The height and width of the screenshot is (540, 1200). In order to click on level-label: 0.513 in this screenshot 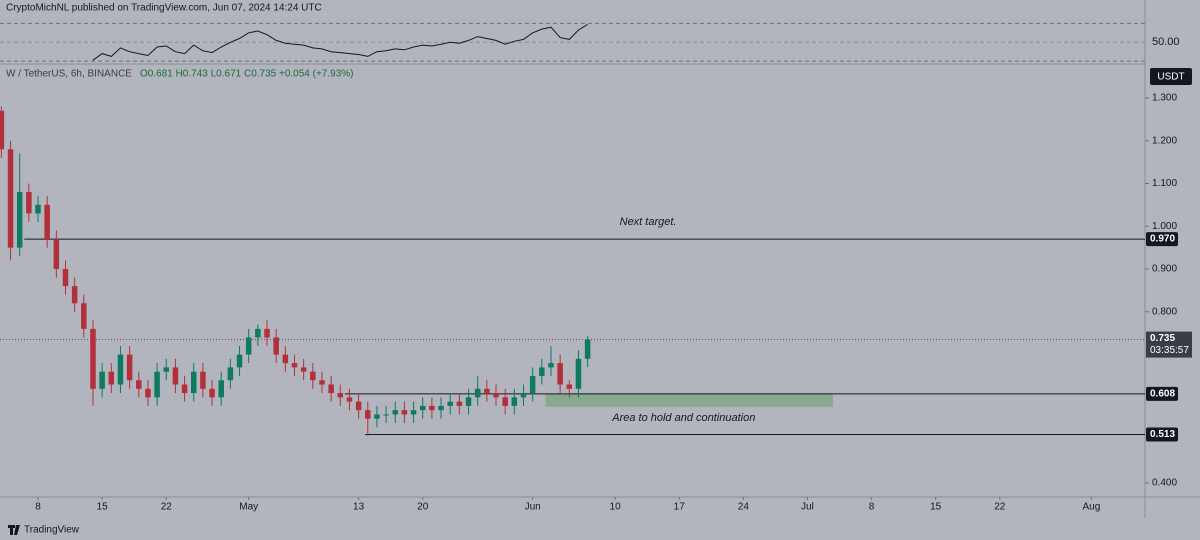, I will do `click(1162, 434)`.